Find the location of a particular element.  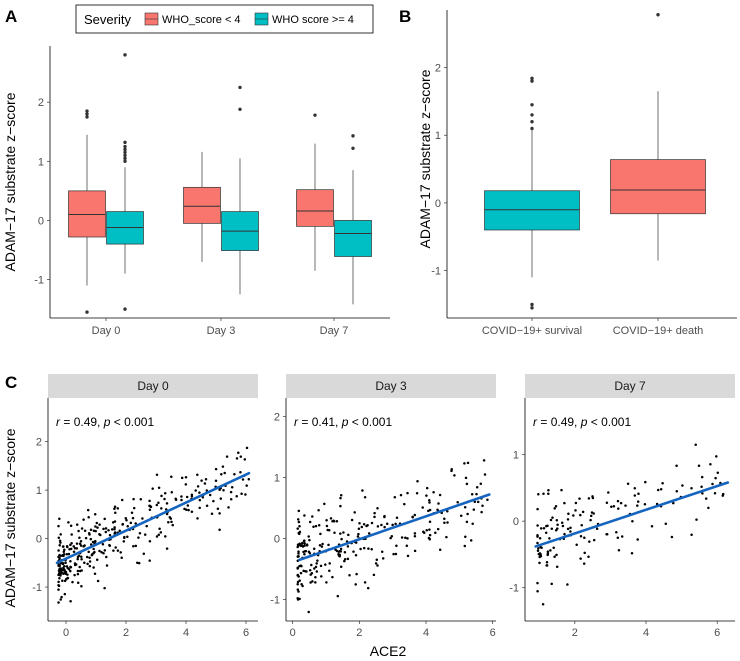

facet-strip-label: Day 3 is located at coordinates (391, 386).